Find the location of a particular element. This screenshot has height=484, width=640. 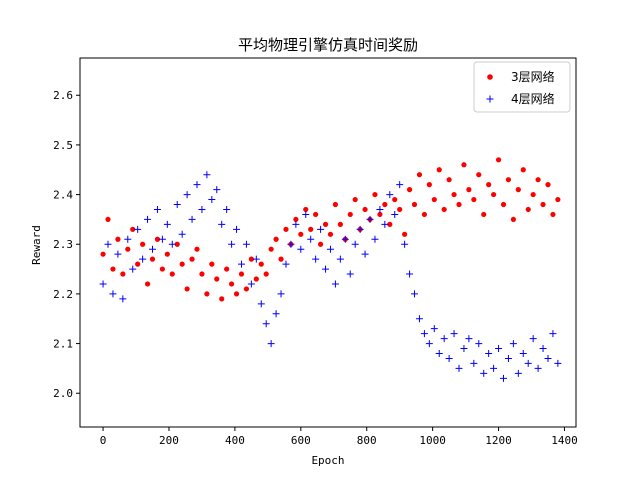

y-tick-label: 2.3 is located at coordinates (63, 244).